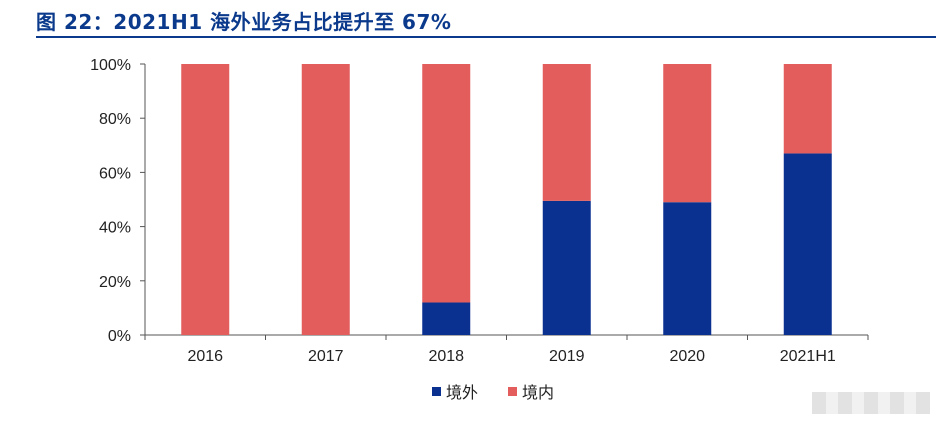 This screenshot has height=426, width=938. Describe the element at coordinates (566, 132) in the screenshot. I see `bar-domestic-2019` at that location.